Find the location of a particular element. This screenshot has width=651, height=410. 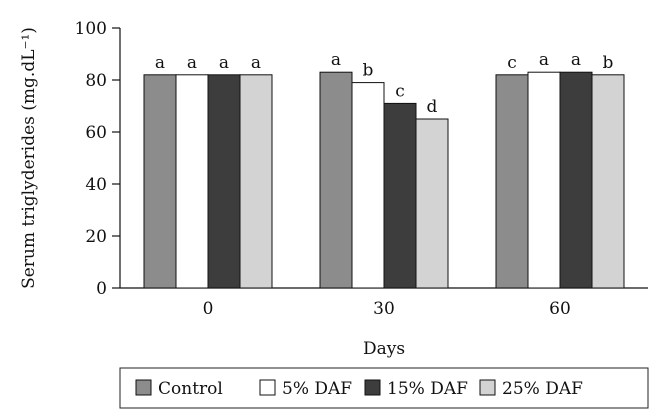

y-tick-label: 20 is located at coordinates (96, 237).